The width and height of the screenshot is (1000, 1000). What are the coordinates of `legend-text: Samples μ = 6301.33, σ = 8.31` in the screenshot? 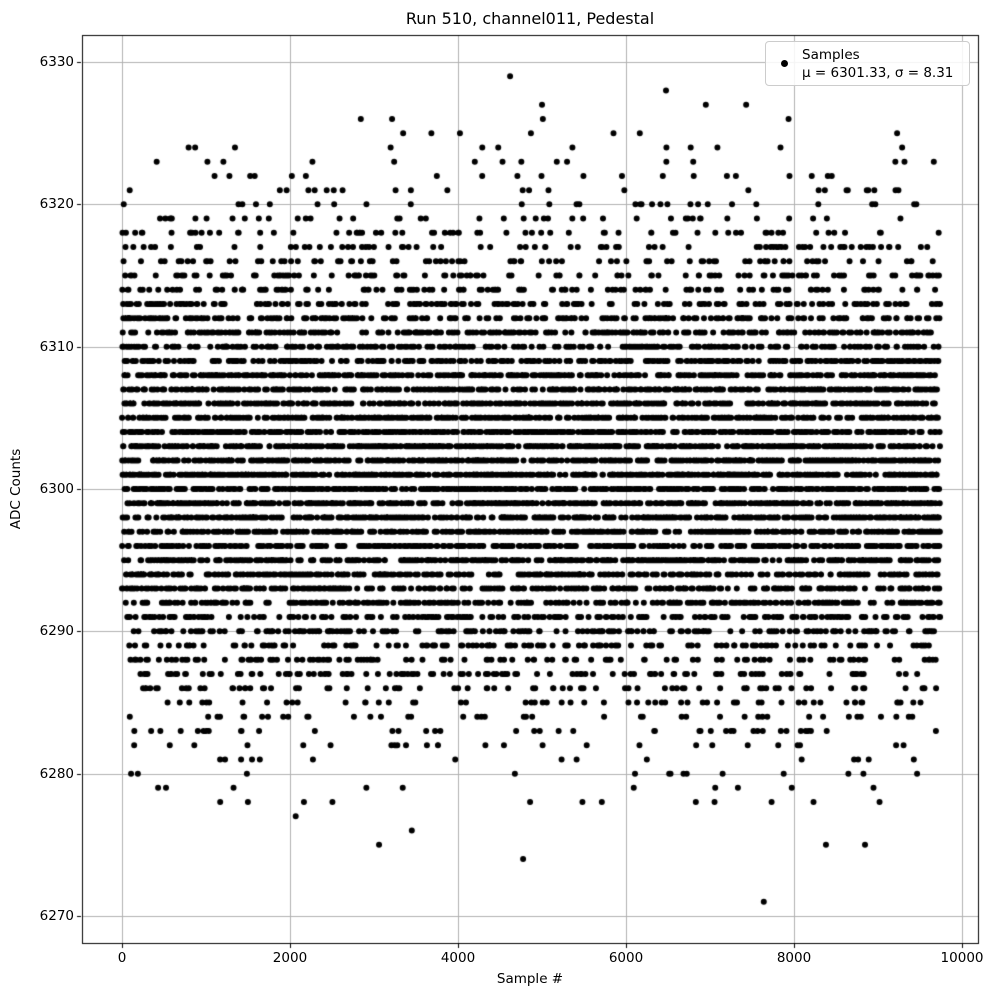 It's located at (877, 64).